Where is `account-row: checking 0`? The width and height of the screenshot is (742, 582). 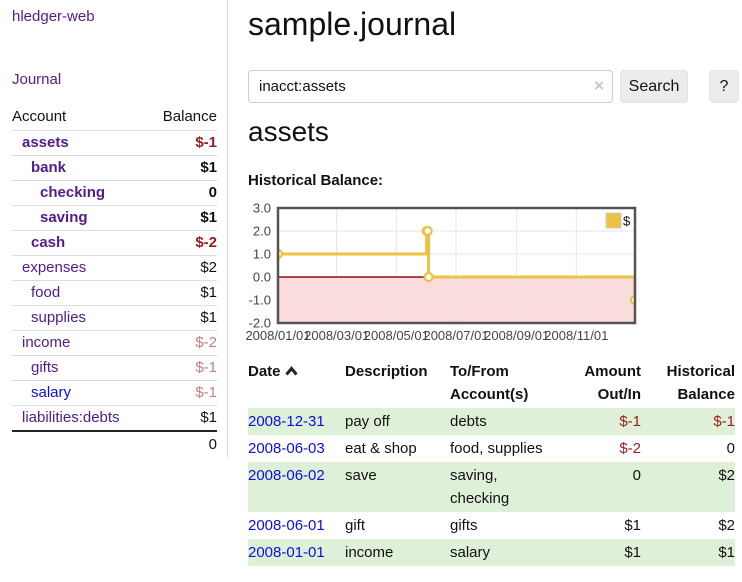 account-row: checking 0 is located at coordinates (114, 193).